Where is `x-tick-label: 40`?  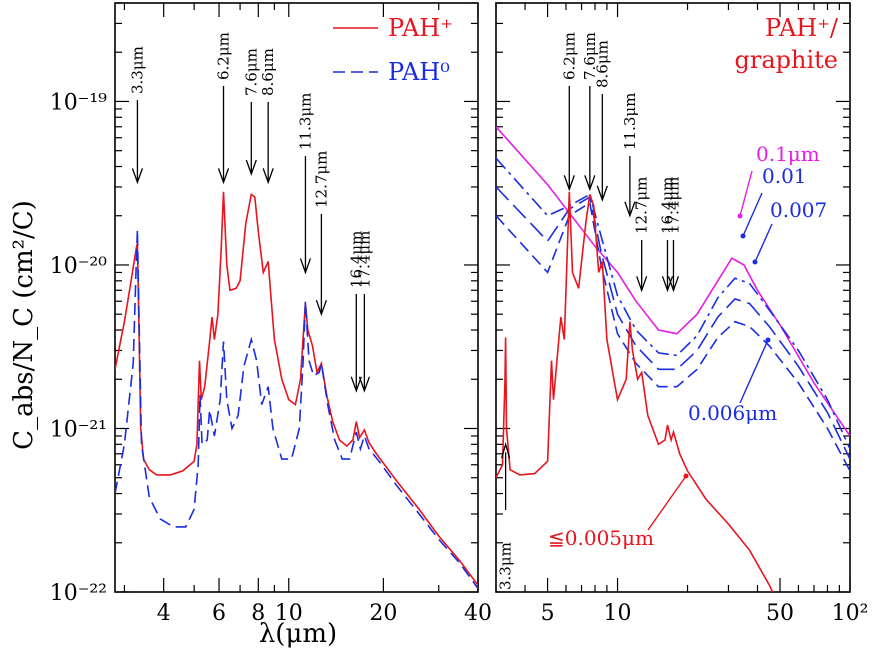
x-tick-label: 40 is located at coordinates (478, 613).